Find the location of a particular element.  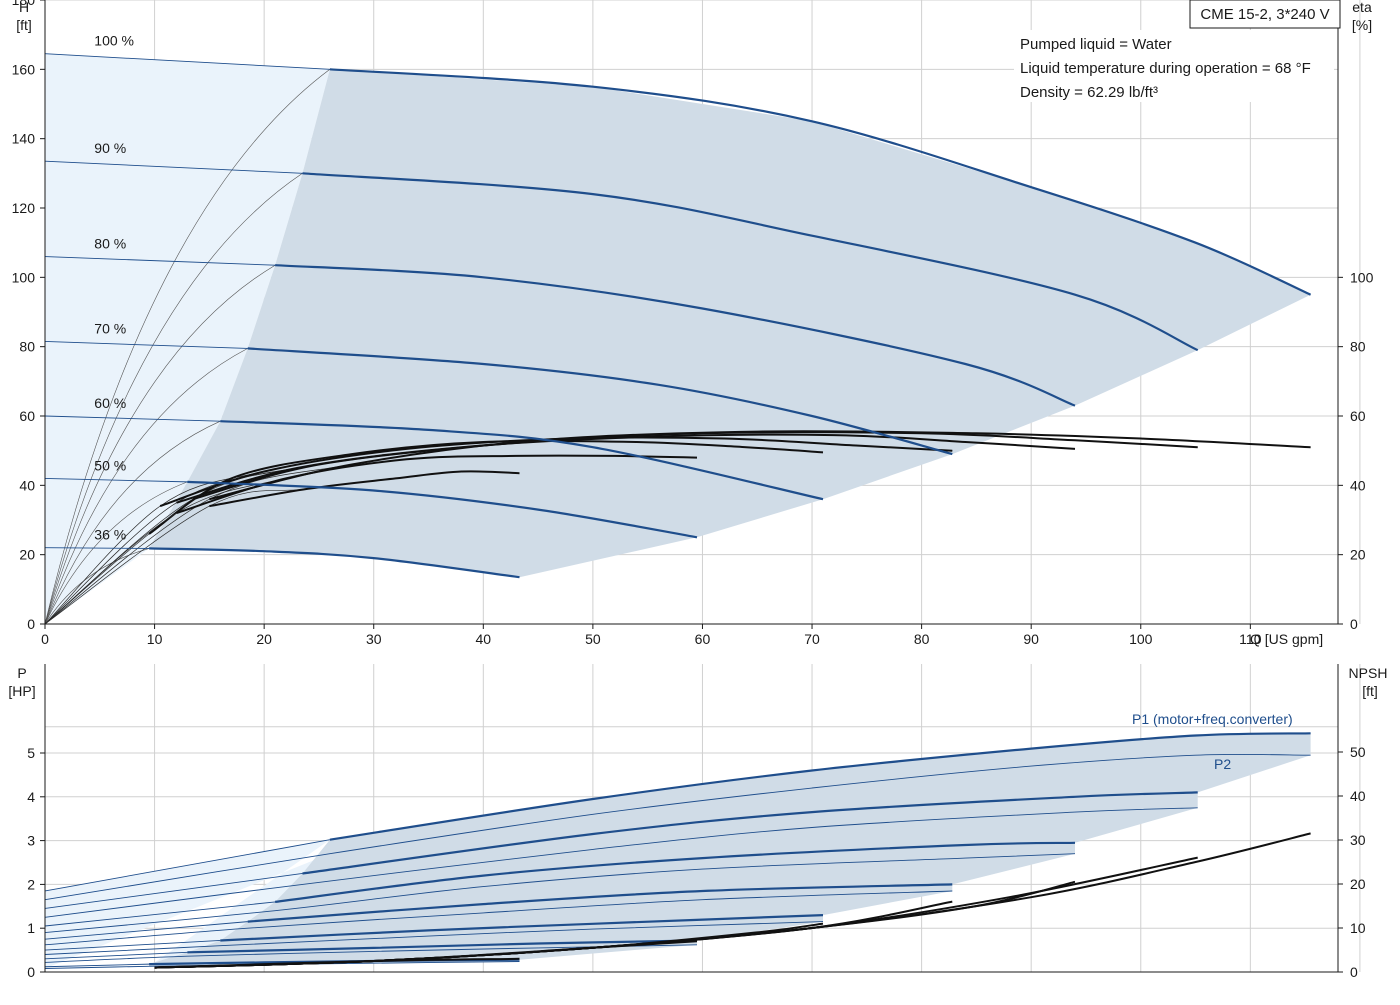

bot-y-tick-label-2: 2 is located at coordinates (31, 884).